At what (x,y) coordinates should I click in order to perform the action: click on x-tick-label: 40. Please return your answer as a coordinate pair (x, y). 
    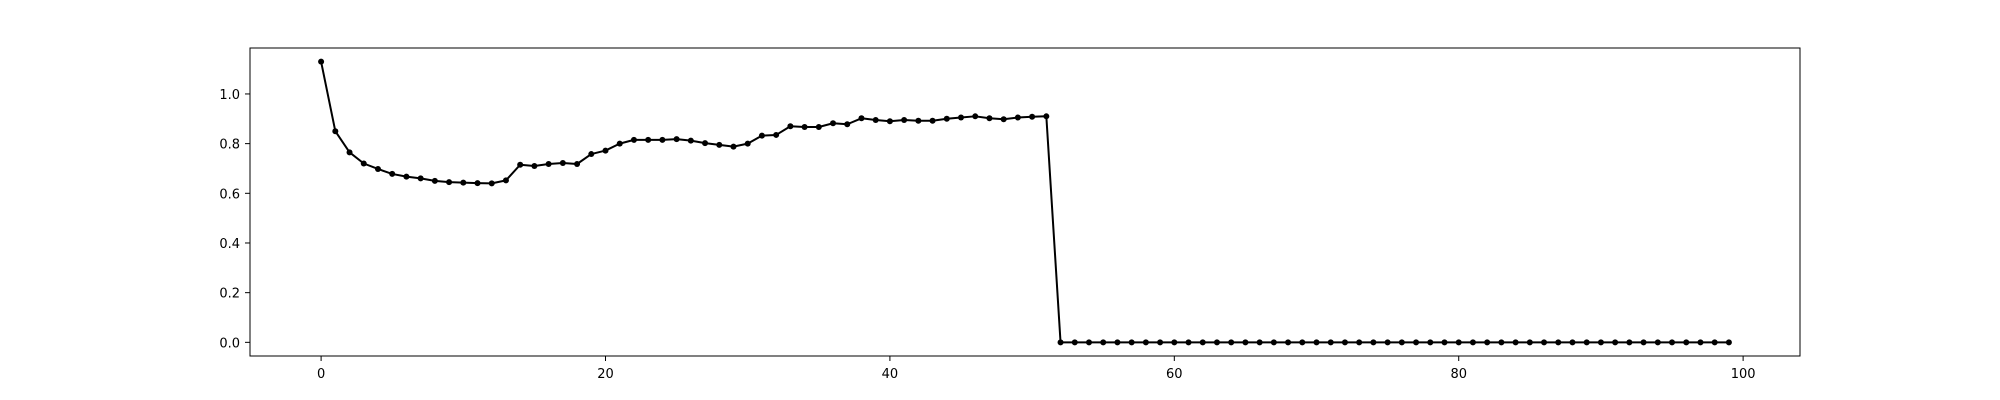
    Looking at the image, I should click on (890, 374).